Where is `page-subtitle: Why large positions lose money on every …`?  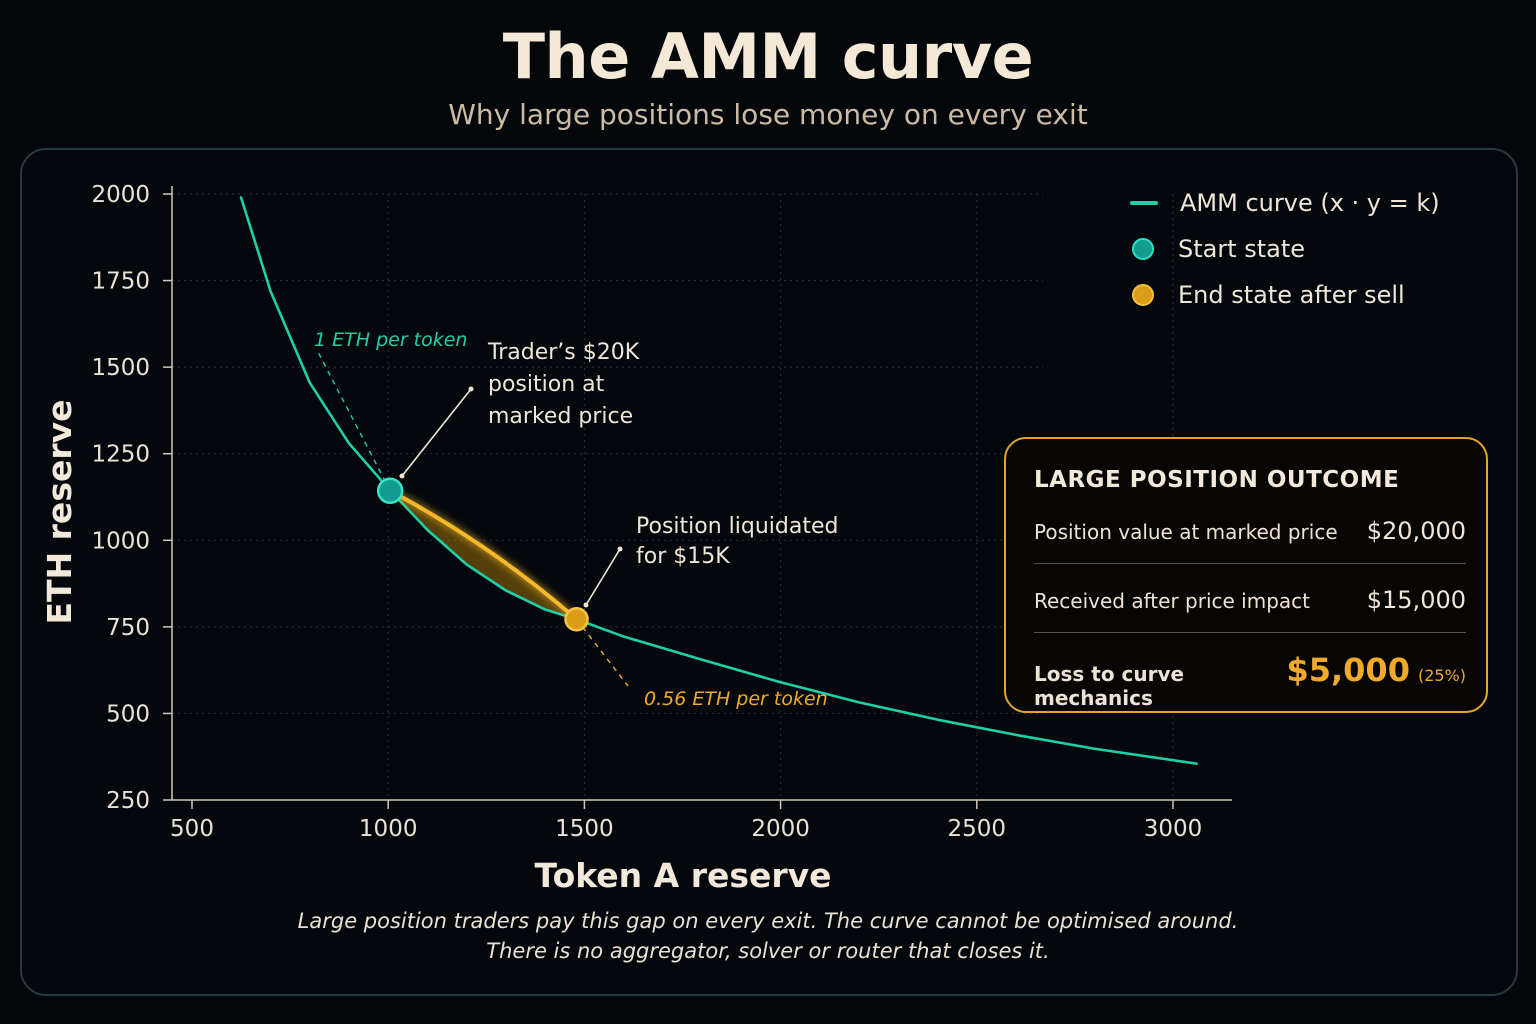 page-subtitle: Why large positions lose money on every … is located at coordinates (768, 114).